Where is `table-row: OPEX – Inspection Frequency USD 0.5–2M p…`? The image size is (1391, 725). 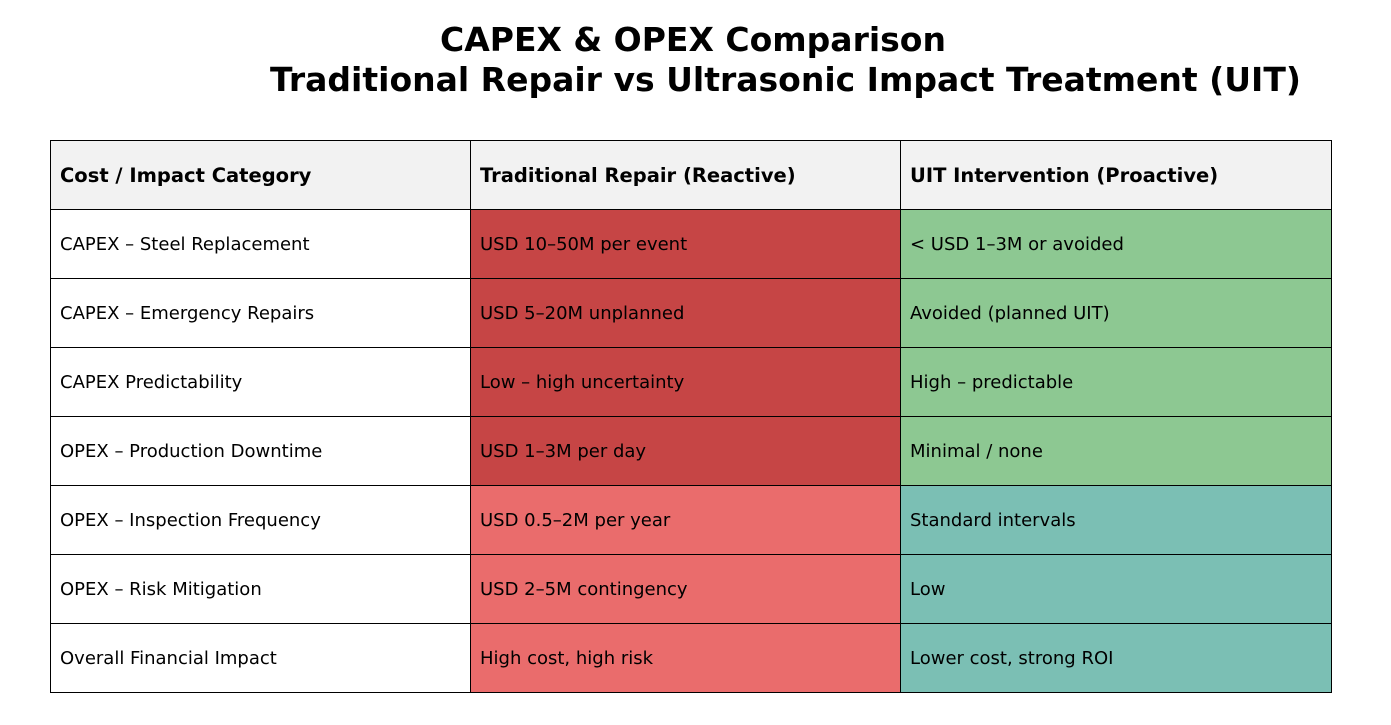
table-row: OPEX – Inspection Frequency USD 0.5–2M p… is located at coordinates (691, 520).